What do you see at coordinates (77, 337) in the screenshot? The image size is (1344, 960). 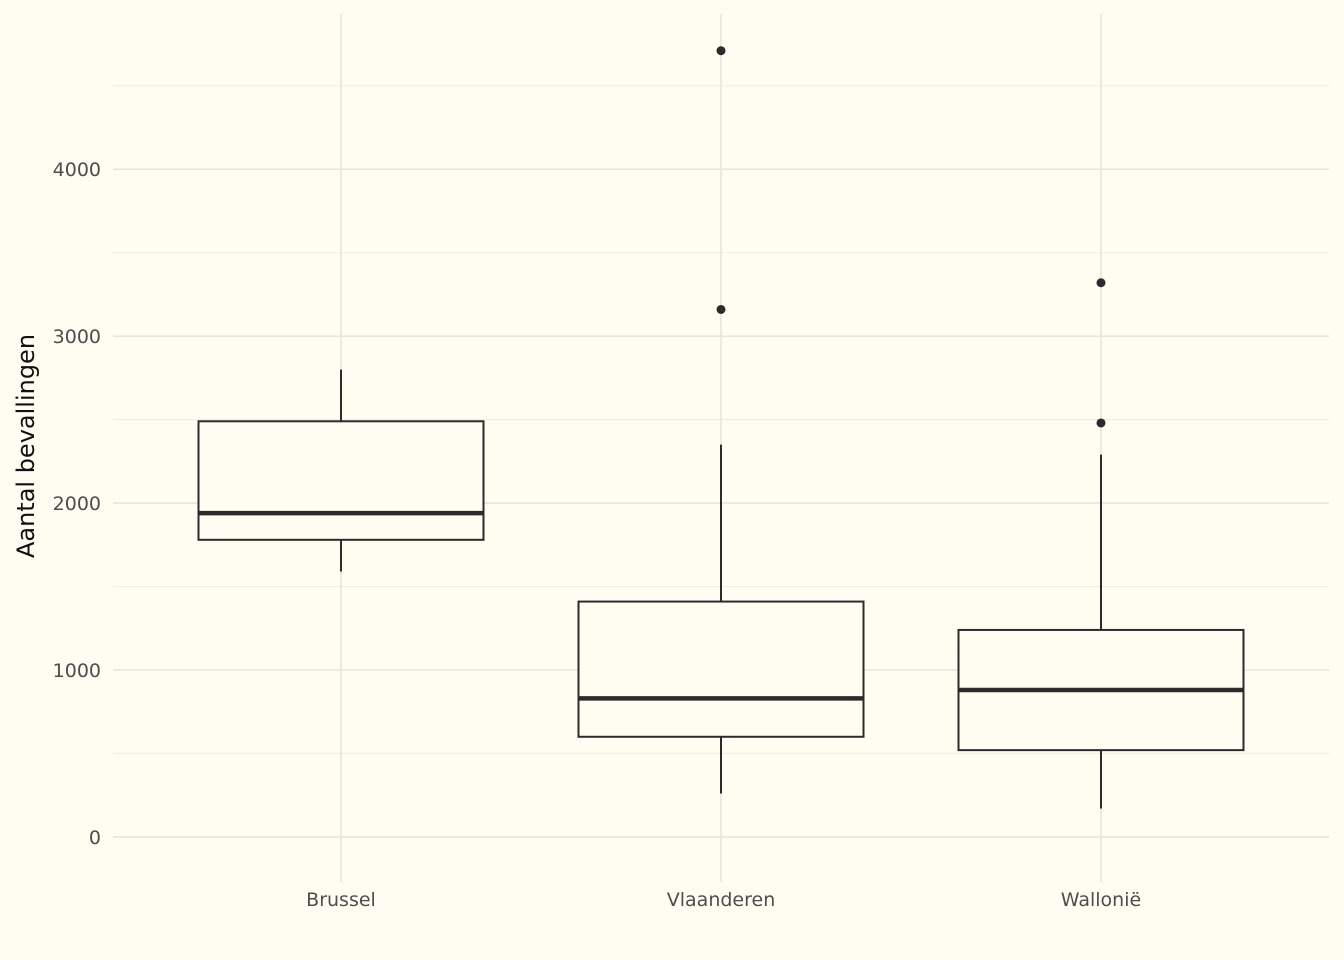 I see `y-tick-label: 3000` at bounding box center [77, 337].